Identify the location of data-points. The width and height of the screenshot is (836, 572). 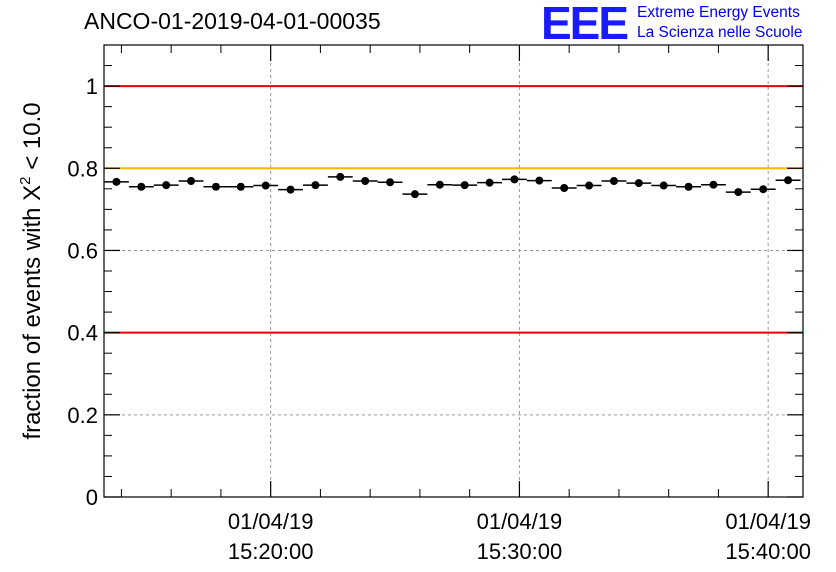
(452, 185).